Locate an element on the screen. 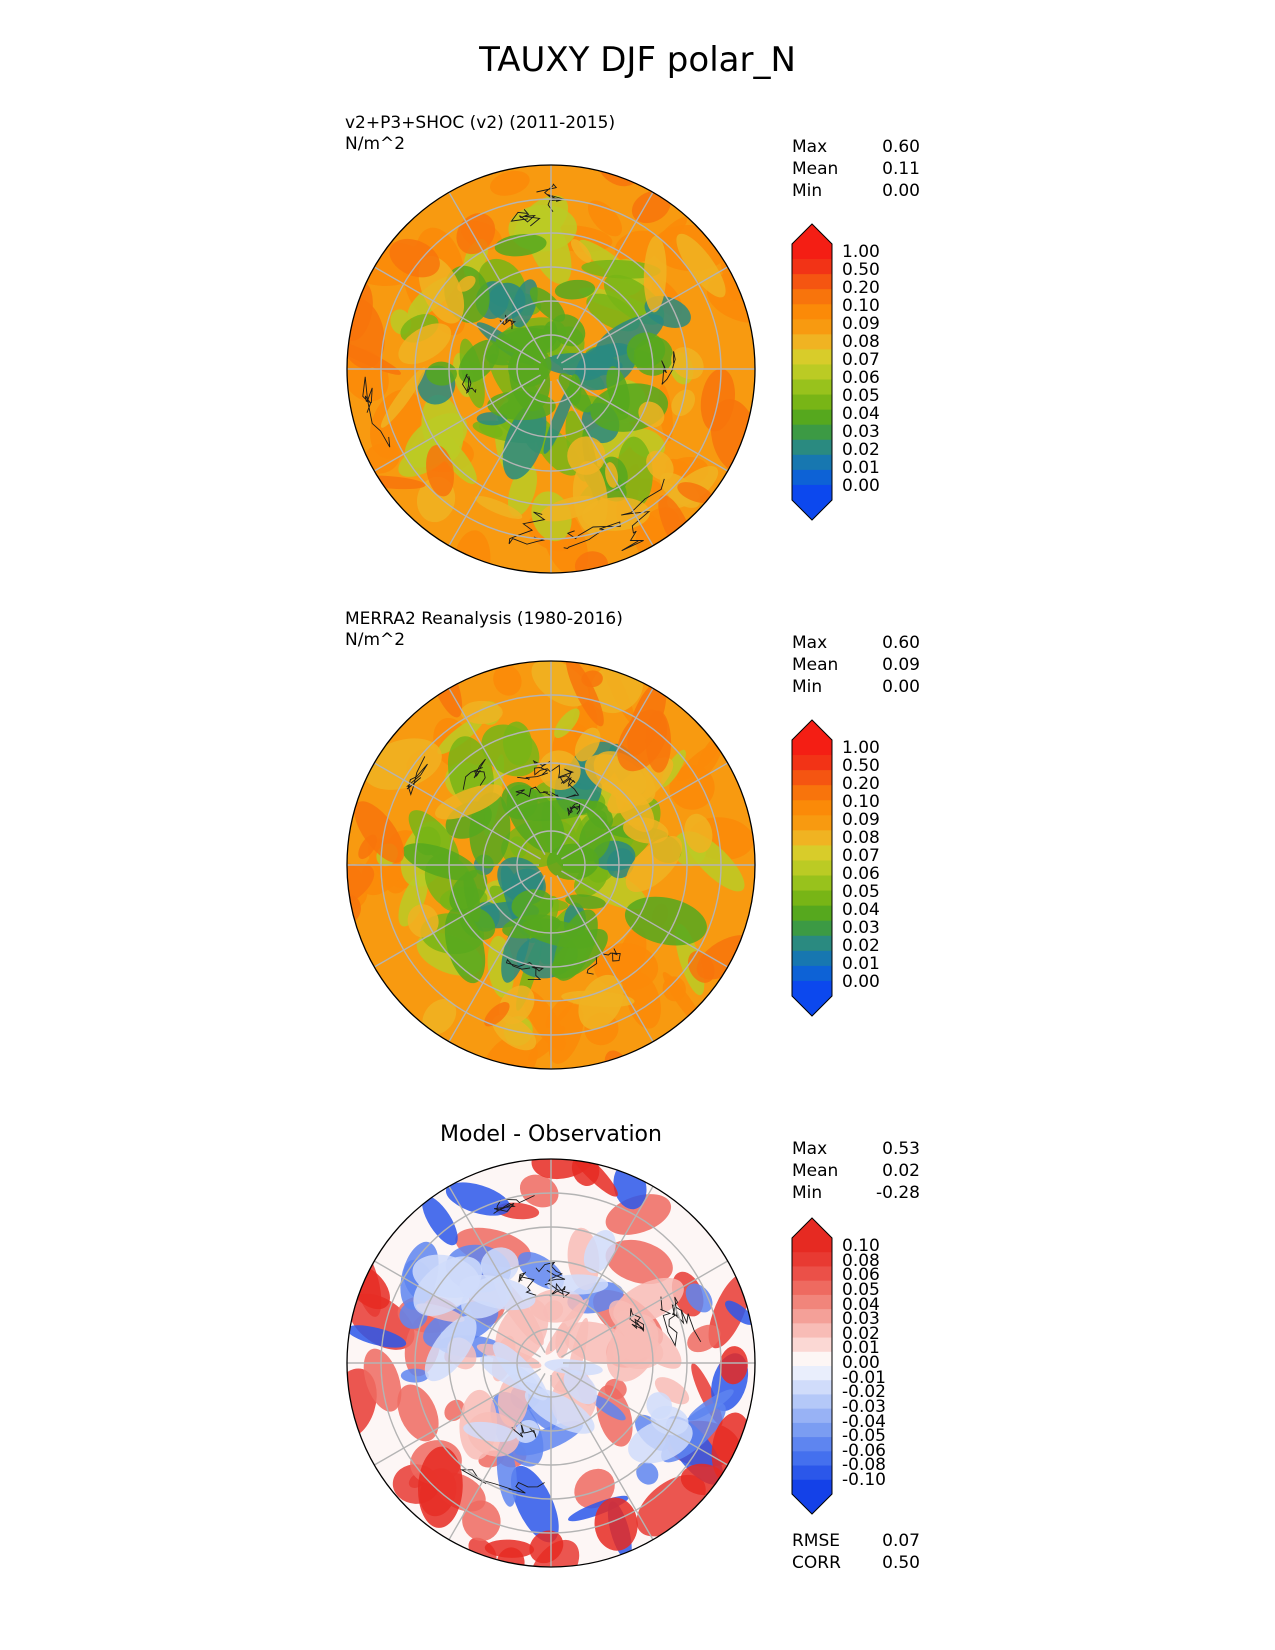 The width and height of the screenshot is (1275, 1650). colorbar-diff is located at coordinates (812, 1366).